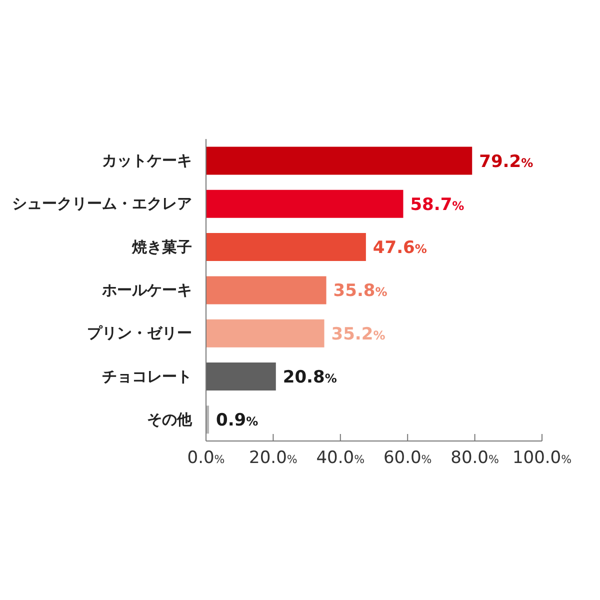  What do you see at coordinates (542, 458) in the screenshot?
I see `x-tick-label: 100.0%` at bounding box center [542, 458].